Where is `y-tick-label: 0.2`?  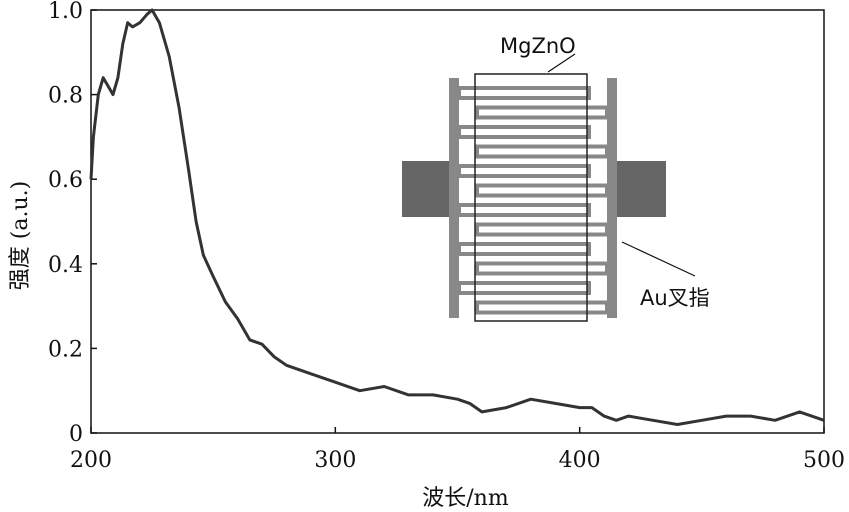
y-tick-label: 0.2 is located at coordinates (65, 349).